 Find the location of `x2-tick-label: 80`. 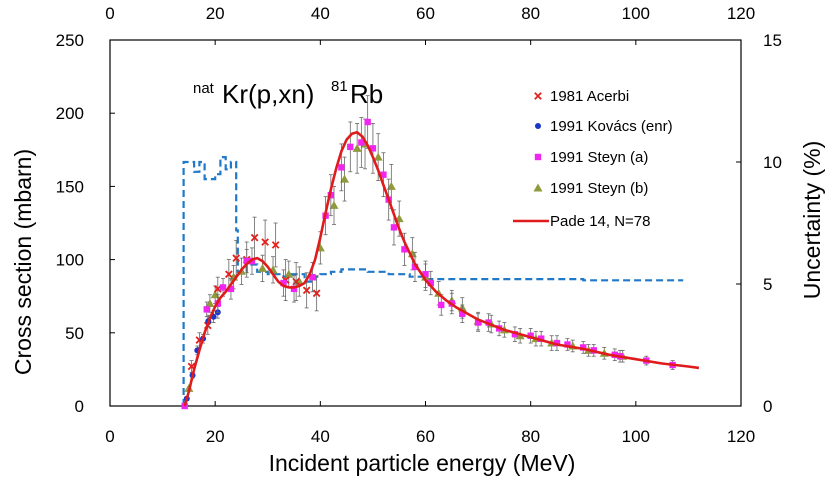

x2-tick-label: 80 is located at coordinates (530, 13).